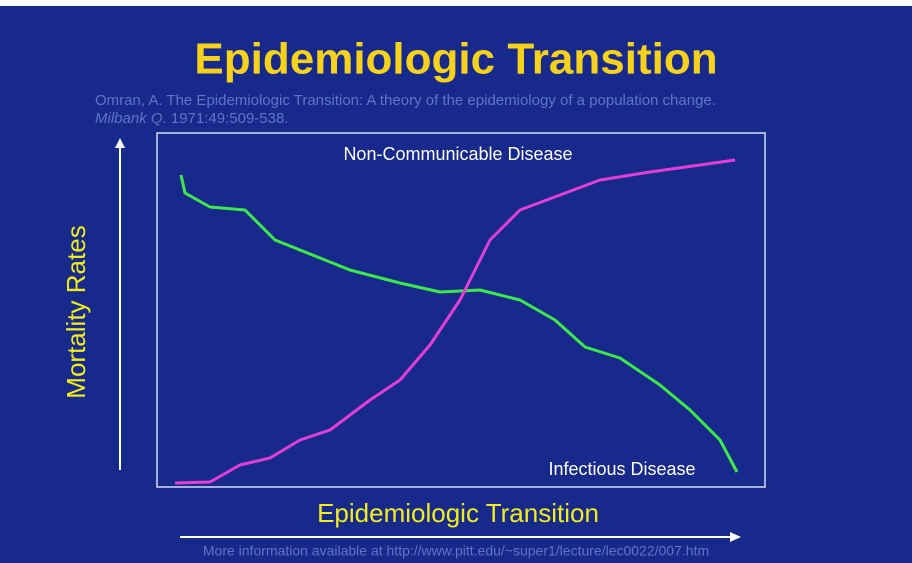  I want to click on journal: Milbank Q., so click(131, 118).